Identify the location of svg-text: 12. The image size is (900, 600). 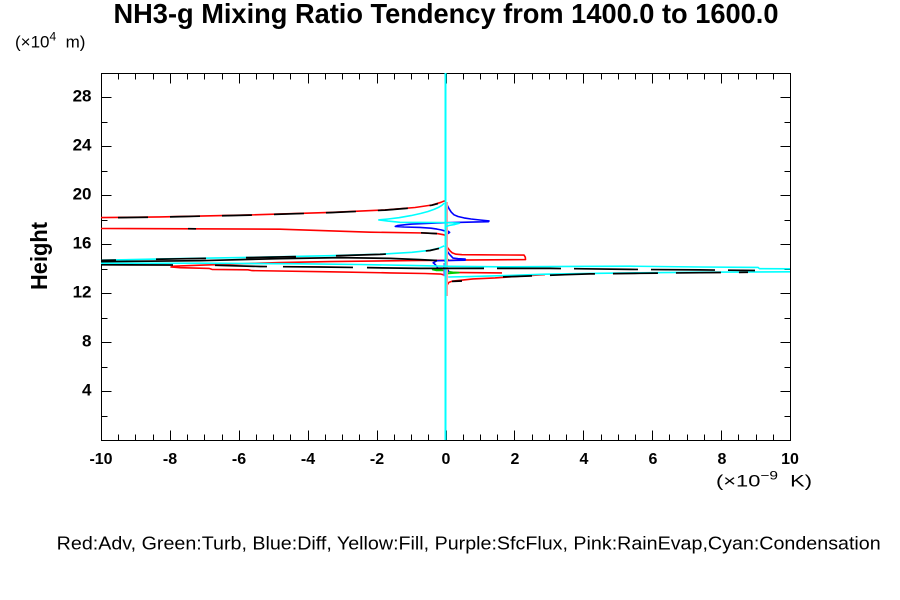
(82, 291).